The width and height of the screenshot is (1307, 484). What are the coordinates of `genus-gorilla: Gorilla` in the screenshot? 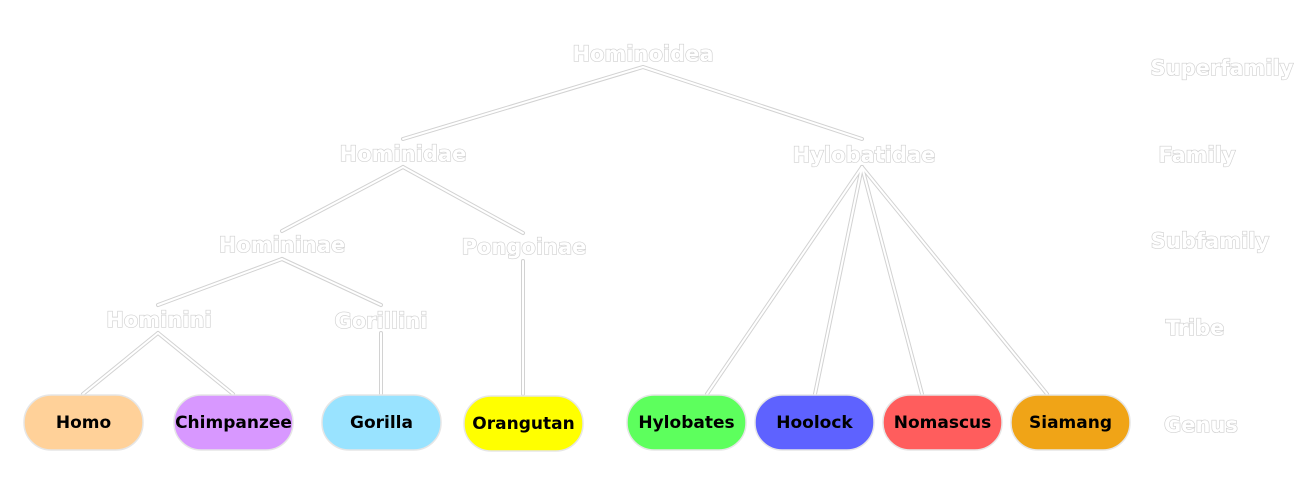 It's located at (381, 422).